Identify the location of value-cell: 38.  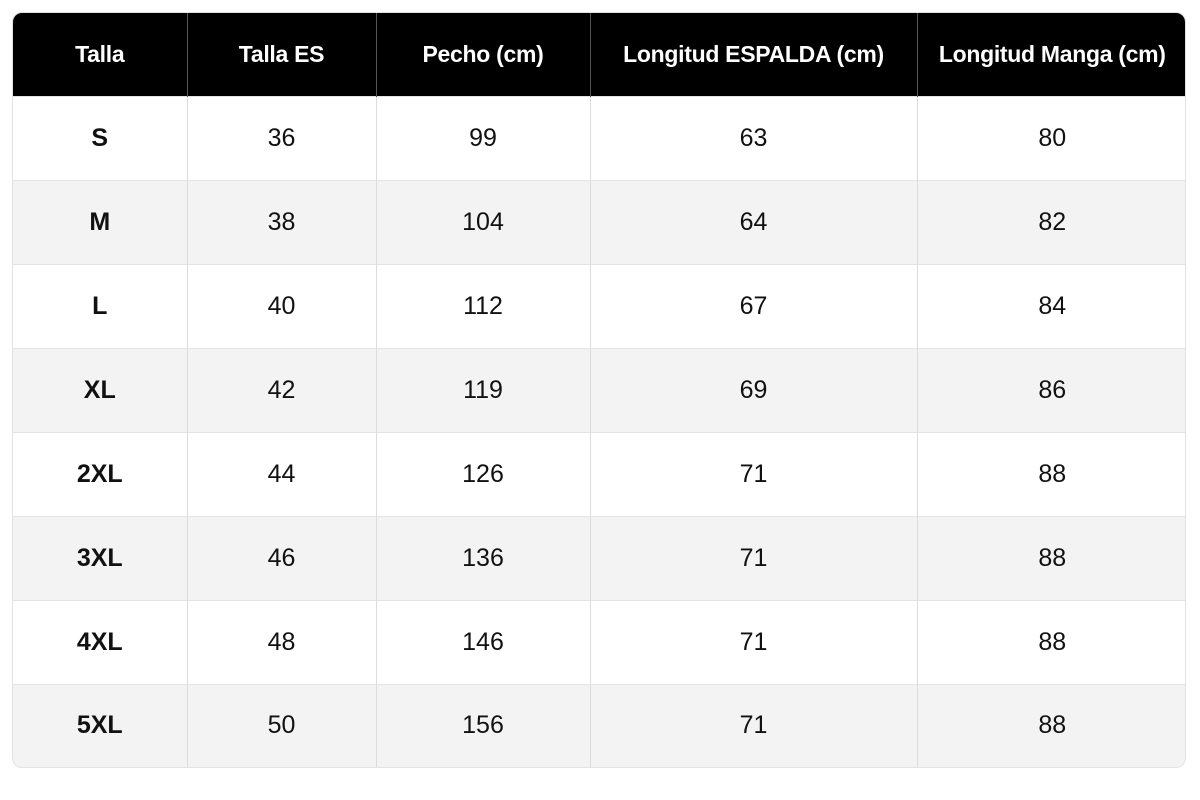
(281, 222).